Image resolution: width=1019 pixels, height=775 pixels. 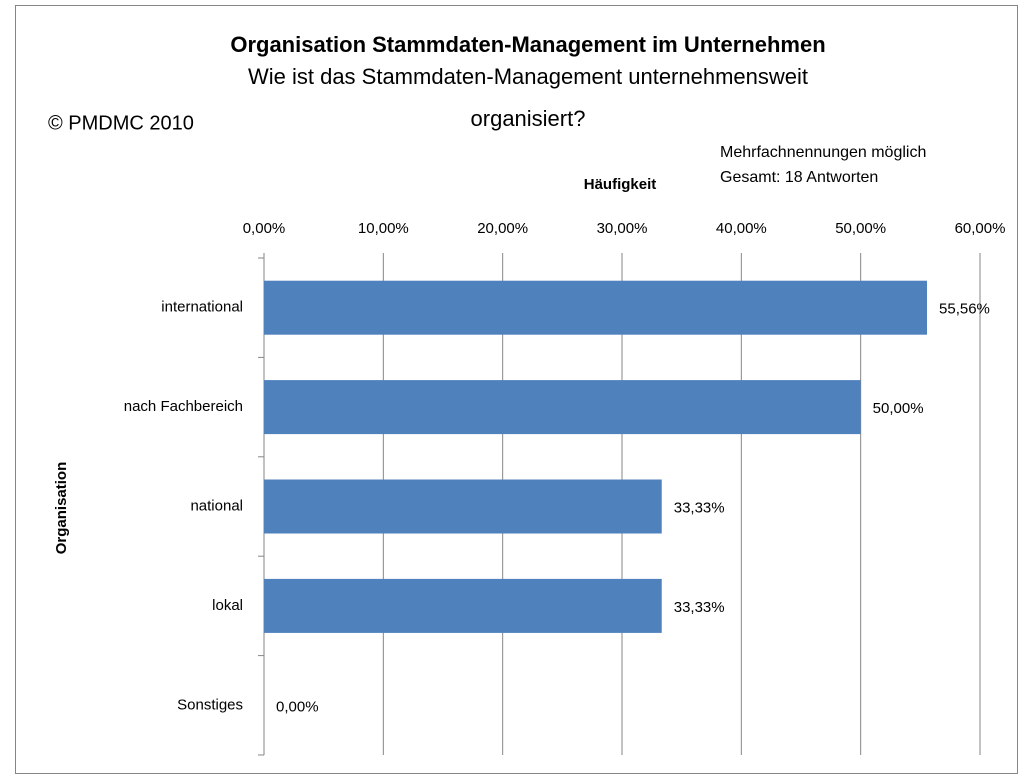 What do you see at coordinates (622, 228) in the screenshot?
I see `x-tick-label: 30,00%` at bounding box center [622, 228].